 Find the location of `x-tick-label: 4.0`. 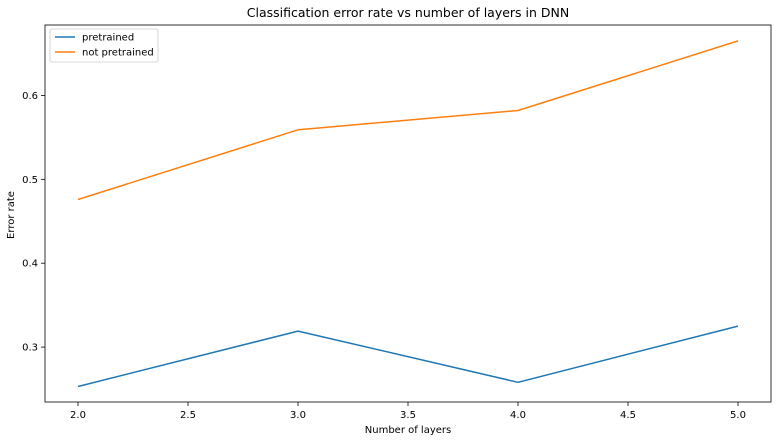

x-tick-label: 4.0 is located at coordinates (518, 415).